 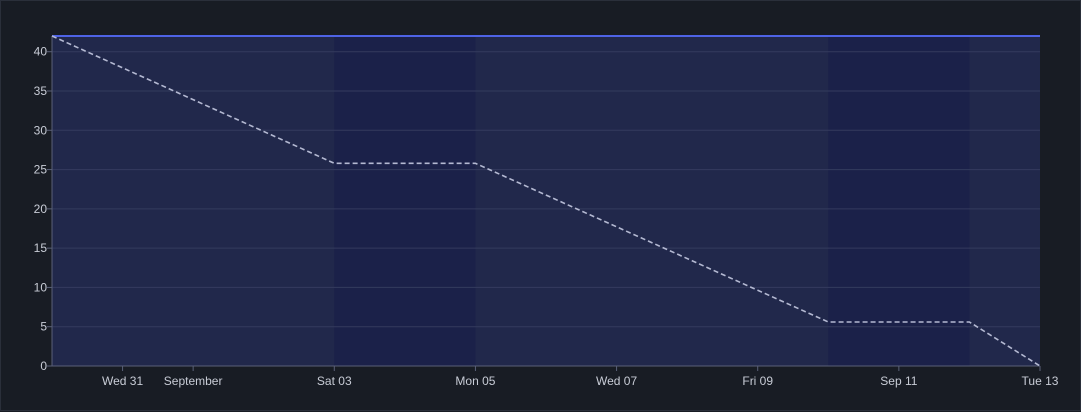 What do you see at coordinates (41, 287) in the screenshot?
I see `y-tick-label: 10` at bounding box center [41, 287].